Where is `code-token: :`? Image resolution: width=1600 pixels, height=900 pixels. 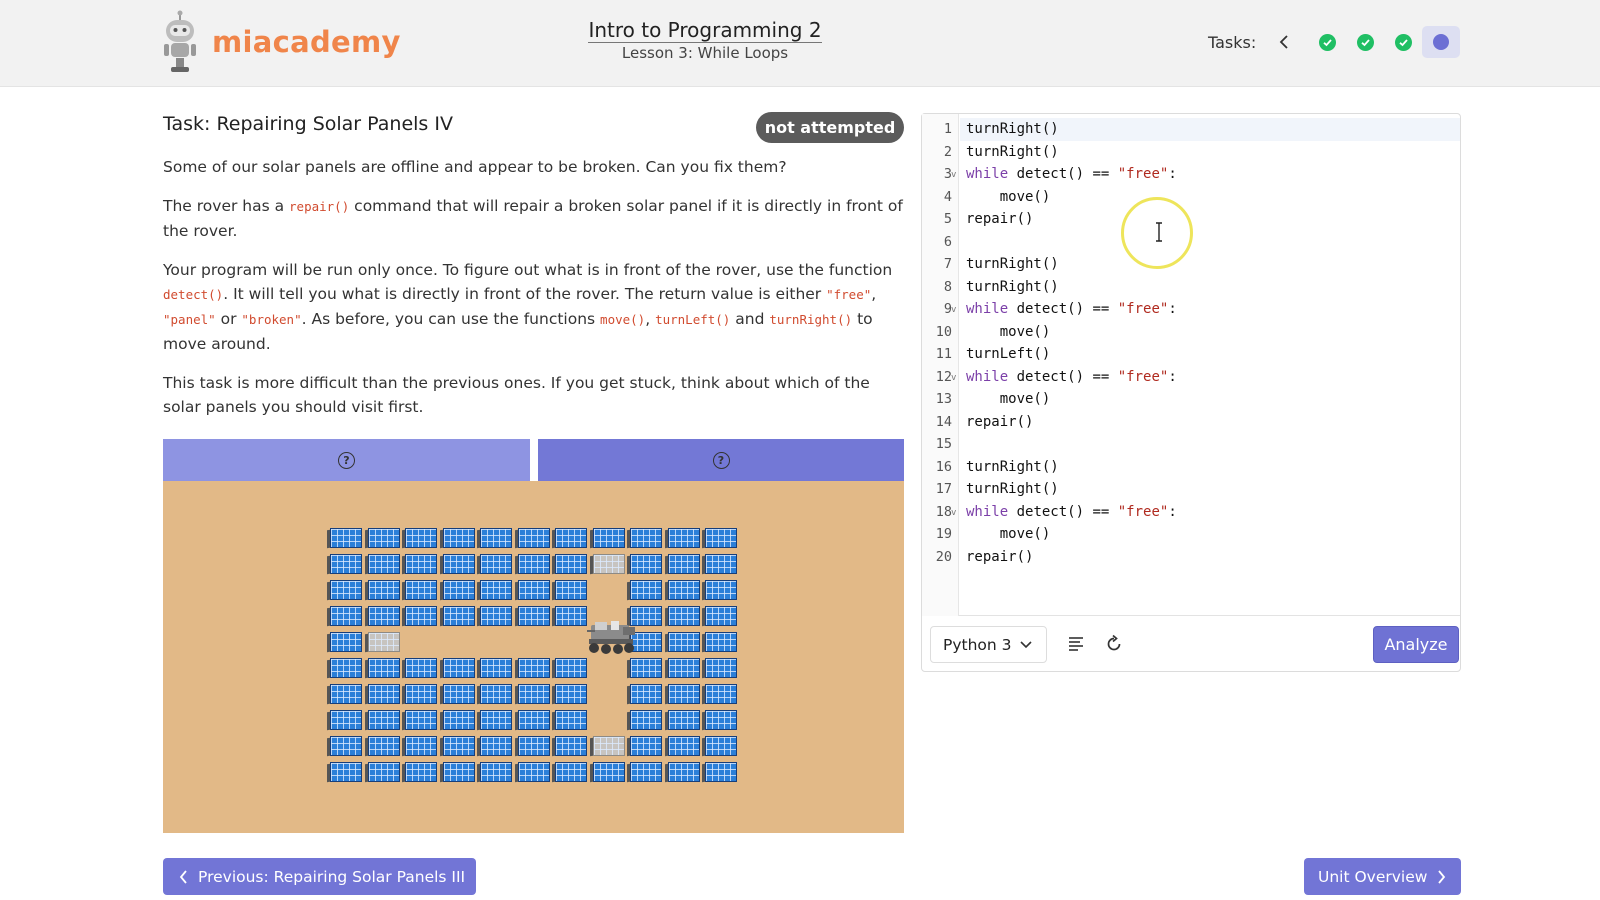 code-token: : is located at coordinates (1172, 511).